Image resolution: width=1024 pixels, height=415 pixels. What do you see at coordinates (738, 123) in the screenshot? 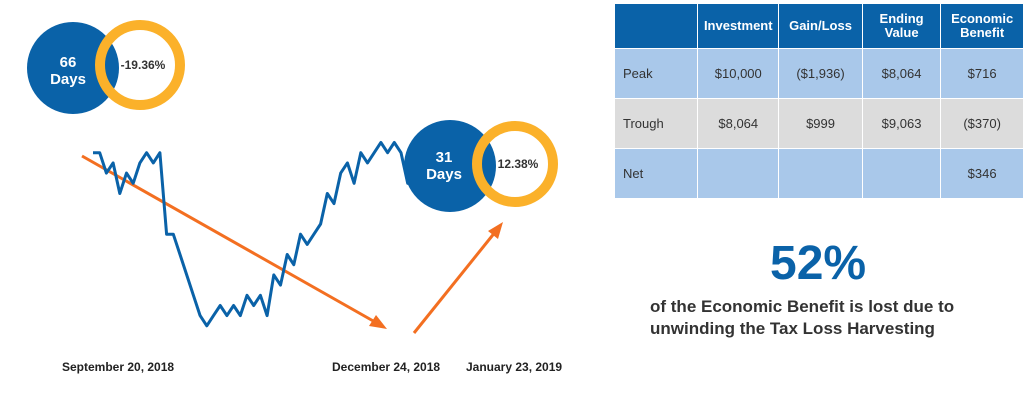
I see `cell-investment: $8,064` at bounding box center [738, 123].